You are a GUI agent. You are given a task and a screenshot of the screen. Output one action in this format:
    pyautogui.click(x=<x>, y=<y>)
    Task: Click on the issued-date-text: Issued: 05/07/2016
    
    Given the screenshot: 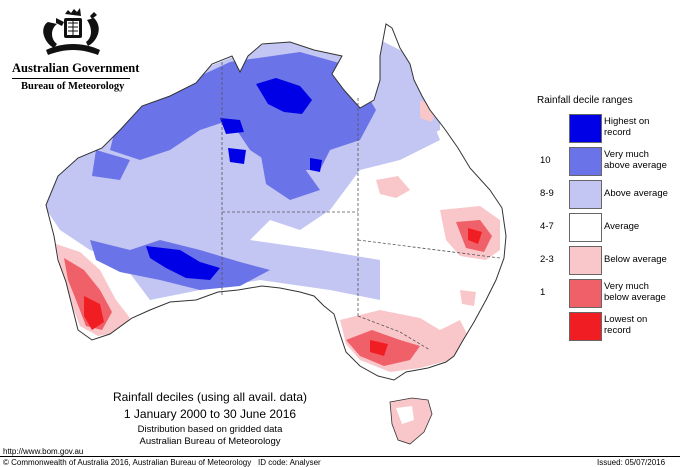 What is the action you would take?
    pyautogui.click(x=631, y=462)
    